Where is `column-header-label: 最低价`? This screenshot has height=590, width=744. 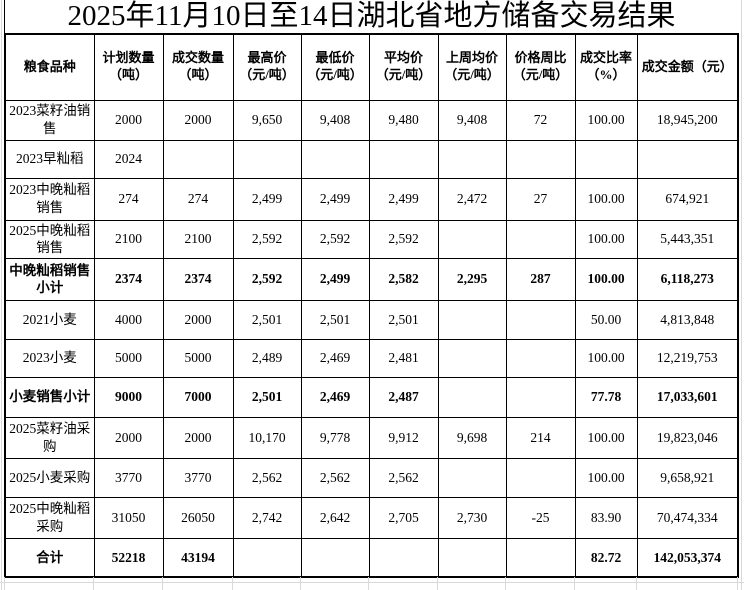
column-header-label: 最低价 is located at coordinates (335, 58).